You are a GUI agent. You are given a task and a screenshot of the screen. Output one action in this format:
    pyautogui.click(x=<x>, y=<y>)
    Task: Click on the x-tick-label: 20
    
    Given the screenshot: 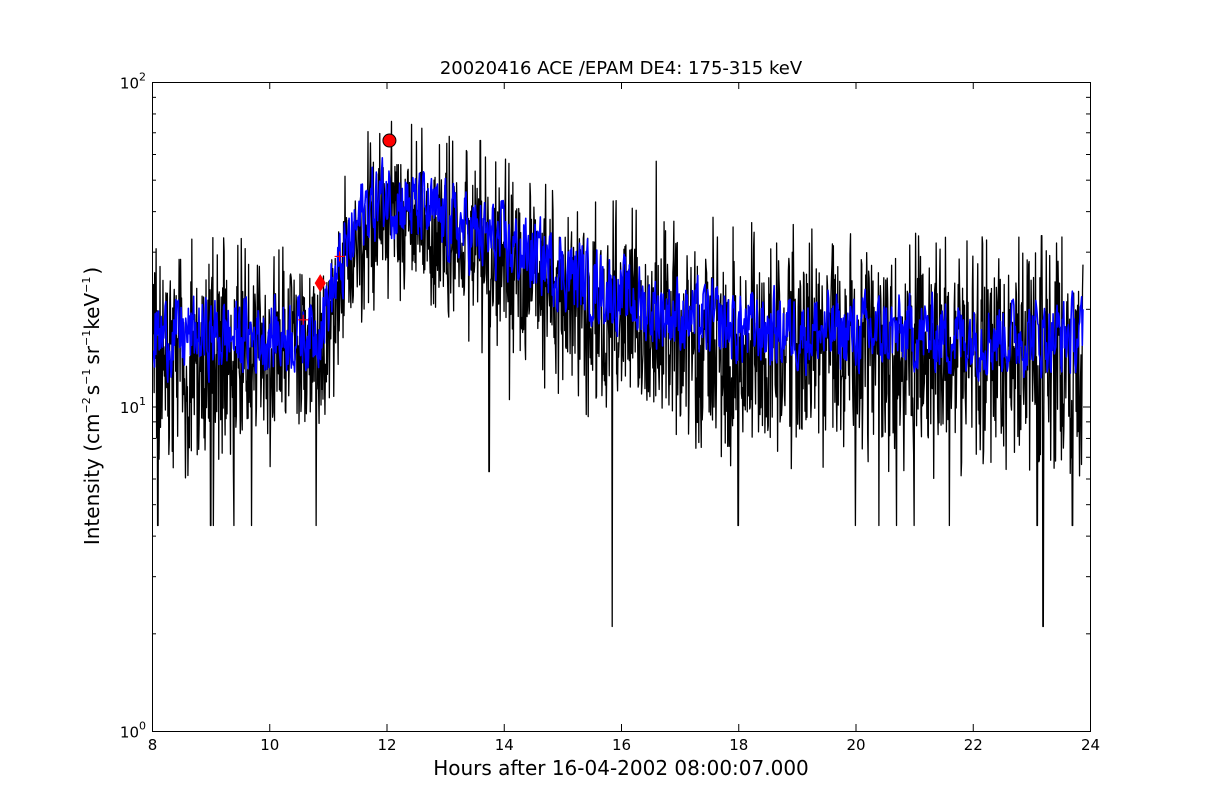 What is the action you would take?
    pyautogui.click(x=855, y=745)
    